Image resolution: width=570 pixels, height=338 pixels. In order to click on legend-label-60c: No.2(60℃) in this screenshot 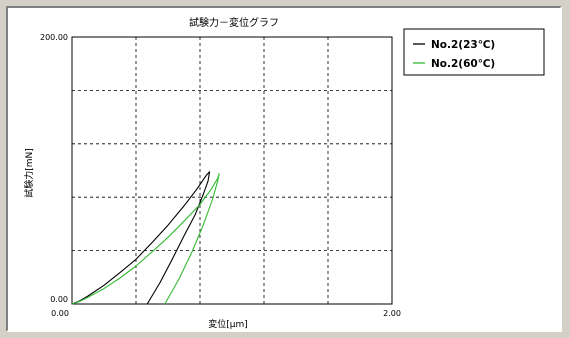, I will do `click(463, 64)`.